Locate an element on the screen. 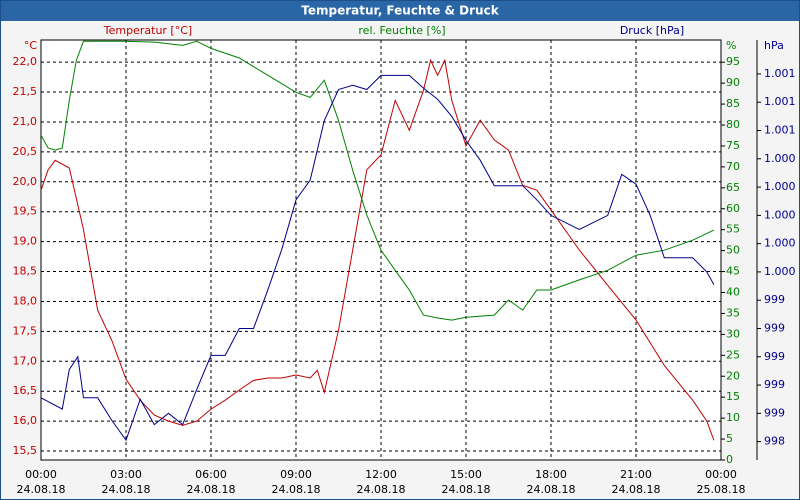 This screenshot has width=800, height=500. x-tick-label: 18:00 is located at coordinates (551, 474).